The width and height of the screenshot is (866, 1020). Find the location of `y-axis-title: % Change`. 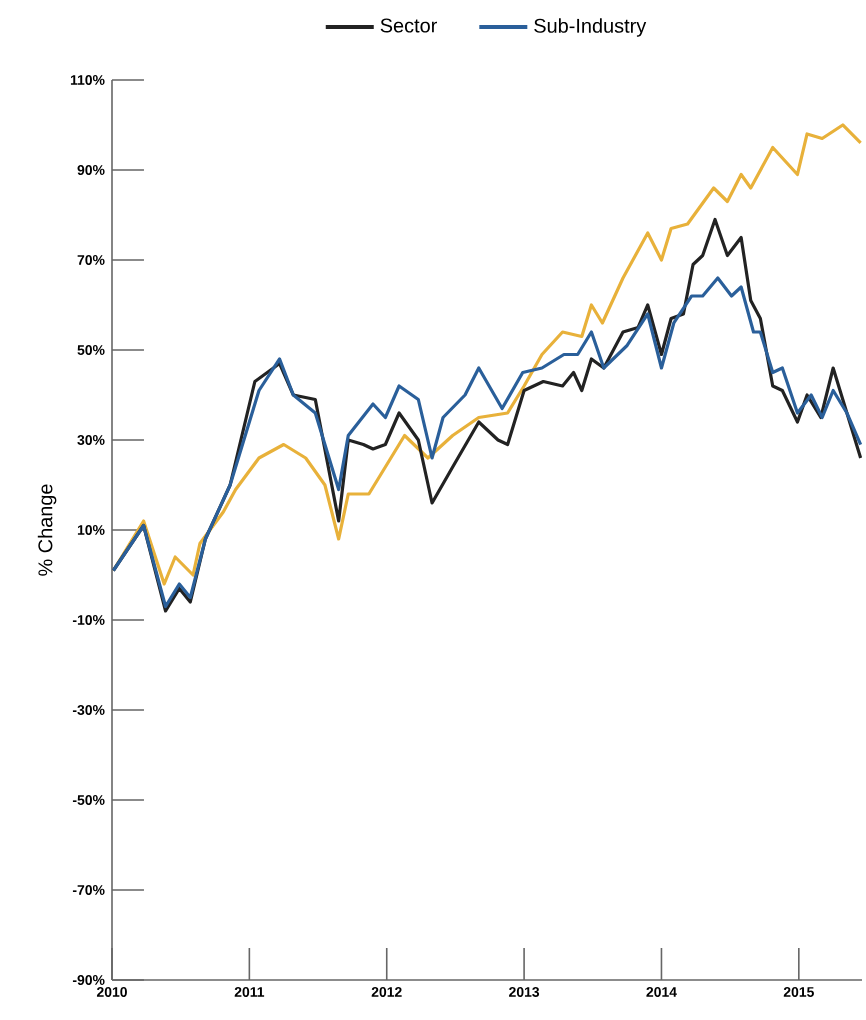

y-axis-title: % Change is located at coordinates (47, 530).